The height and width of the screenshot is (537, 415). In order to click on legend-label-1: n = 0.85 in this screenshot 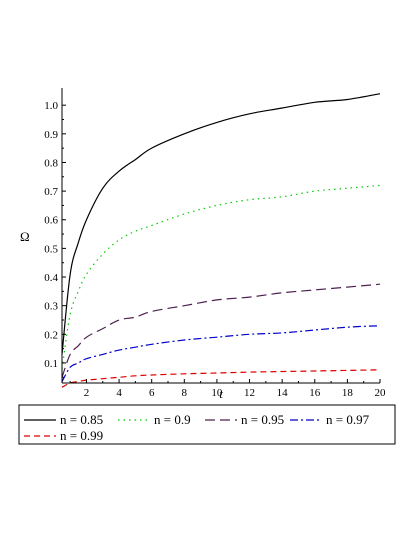, I will do `click(81, 419)`.